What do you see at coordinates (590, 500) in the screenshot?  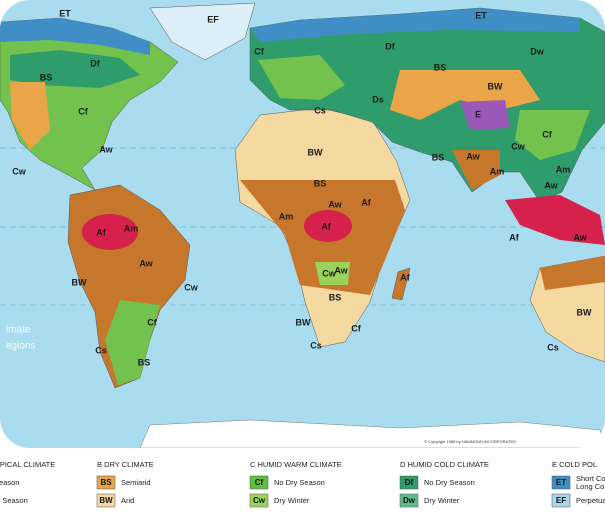 I see `legend-text: Perpetua` at bounding box center [590, 500].